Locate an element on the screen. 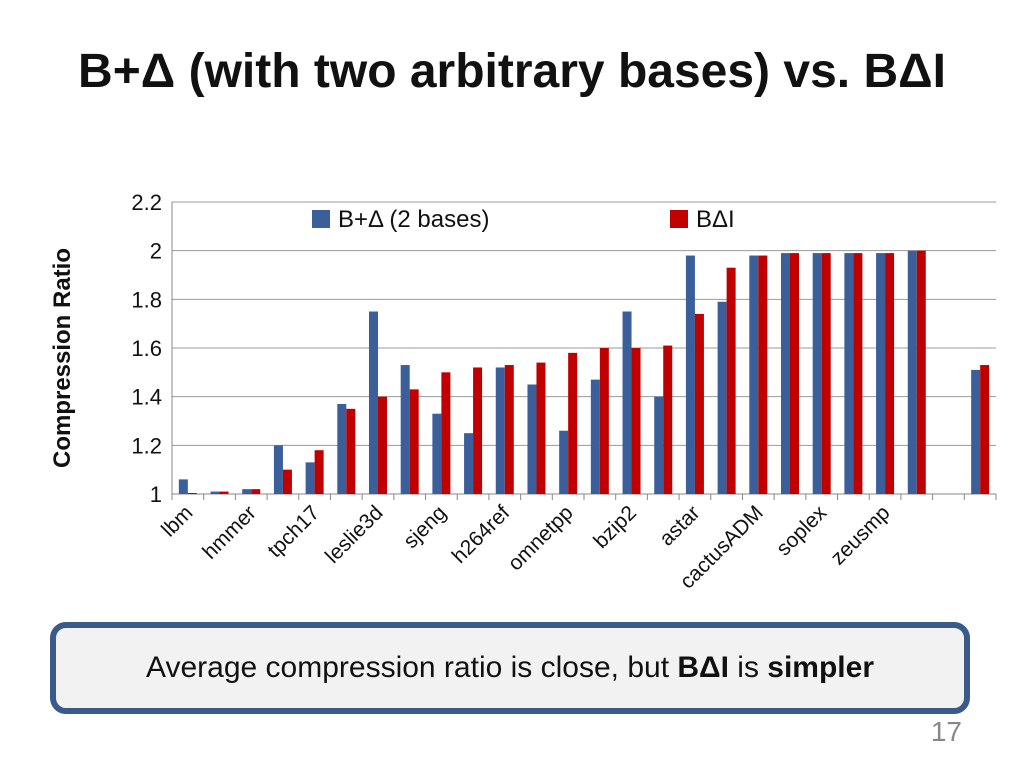 The width and height of the screenshot is (1024, 768). x-tick-label: bzip2 is located at coordinates (615, 527).